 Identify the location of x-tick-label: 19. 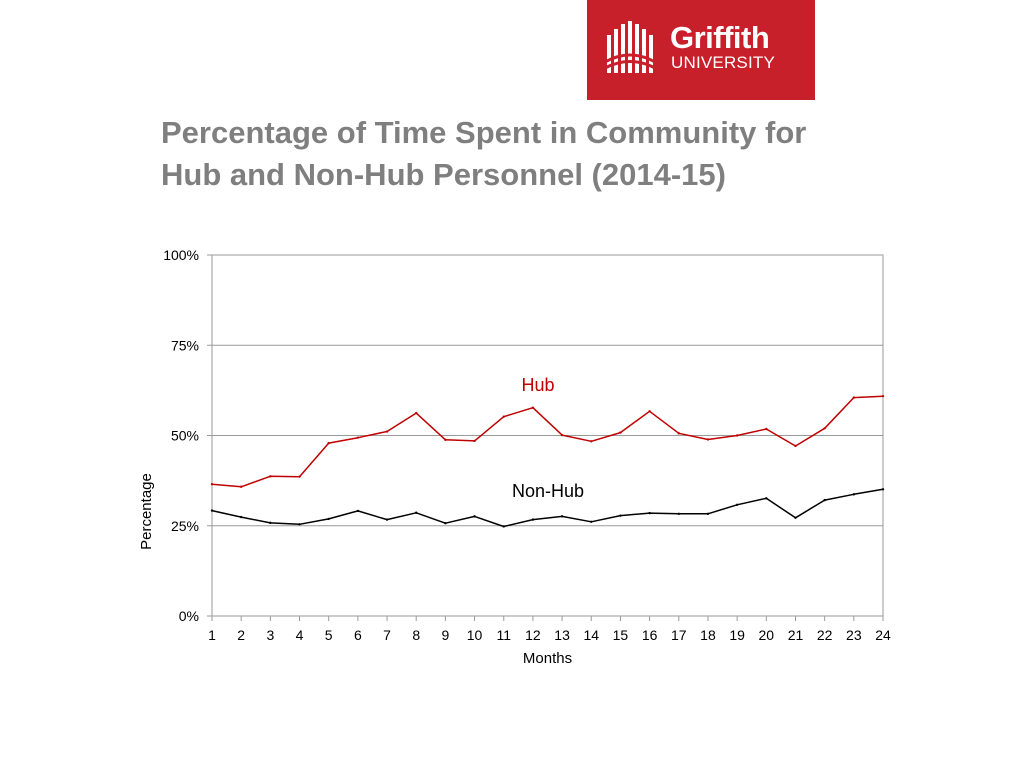
(737, 635).